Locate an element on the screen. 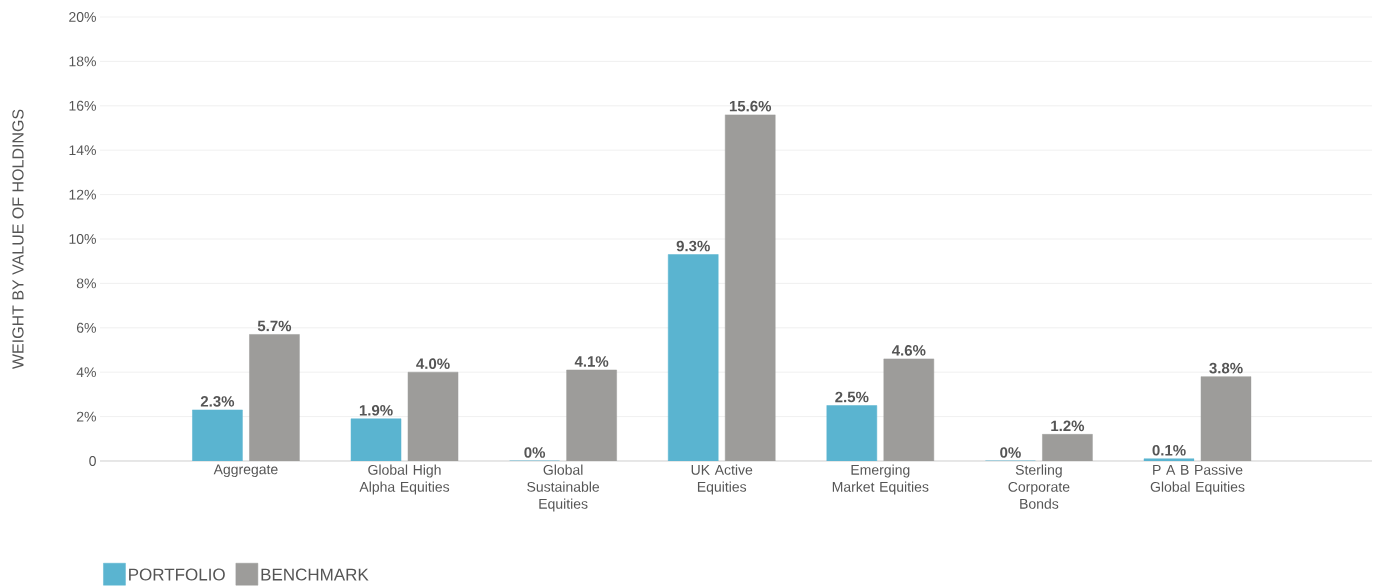 This screenshot has height=587, width=1378. y-tick-label: 18% is located at coordinates (82, 61).